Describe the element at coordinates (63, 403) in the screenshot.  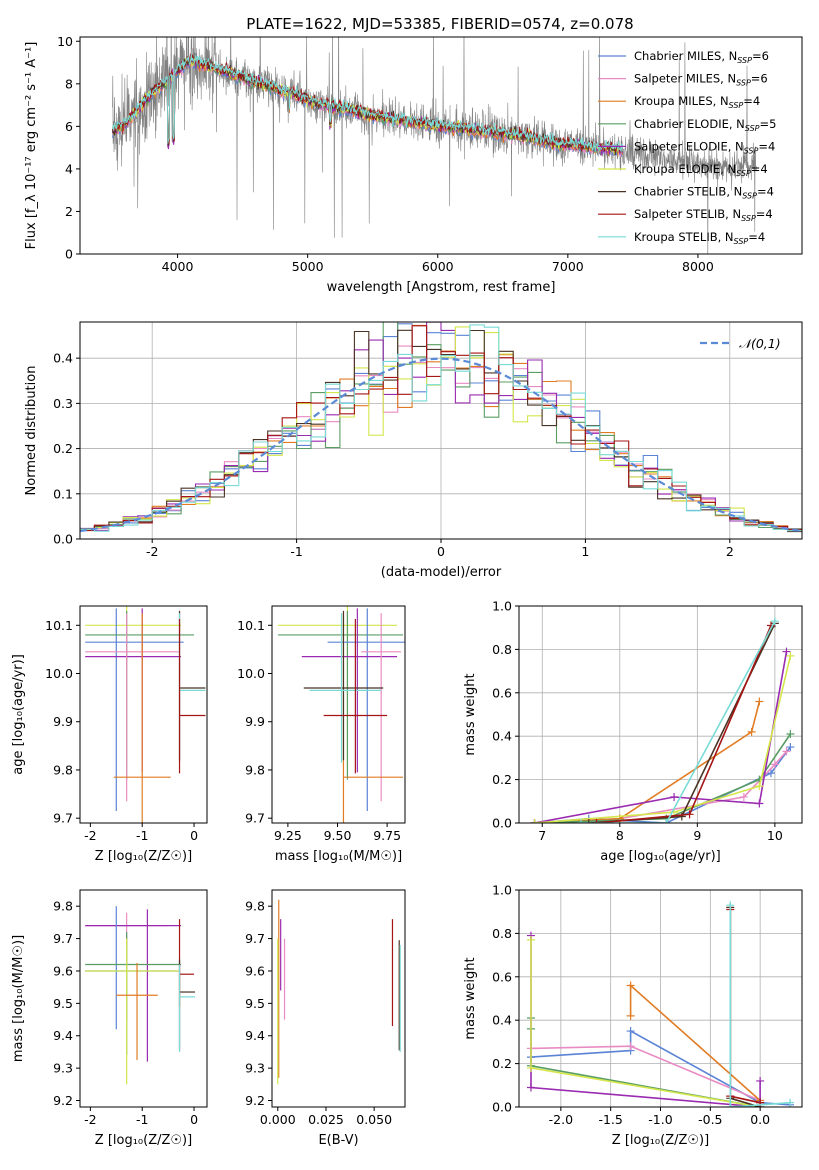
I see `y-tick-label: 0.3` at that location.